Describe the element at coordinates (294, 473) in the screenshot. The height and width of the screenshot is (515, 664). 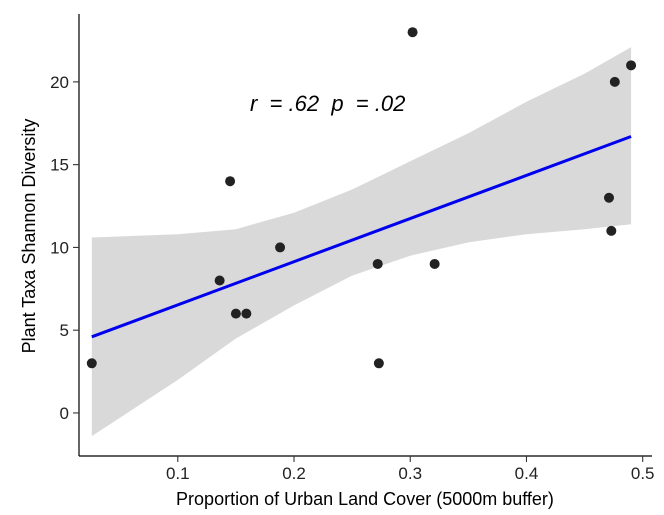
I see `x-tick-label: 0.2` at that location.